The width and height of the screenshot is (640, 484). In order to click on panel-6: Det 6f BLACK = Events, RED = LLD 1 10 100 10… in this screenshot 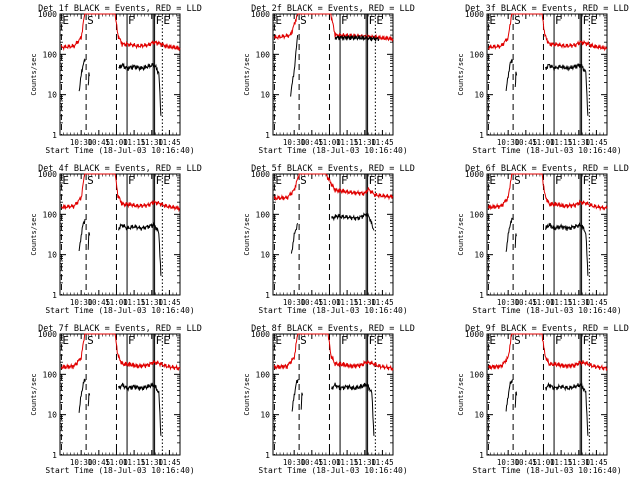, I will do `click(543, 239)`.